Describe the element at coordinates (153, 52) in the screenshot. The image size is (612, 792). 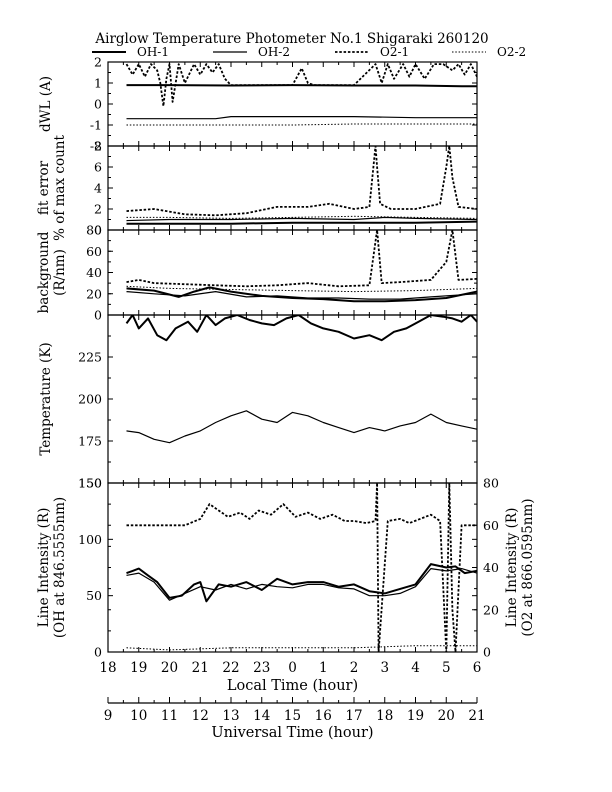
I see `legend-label-oh-1: OH-1` at that location.